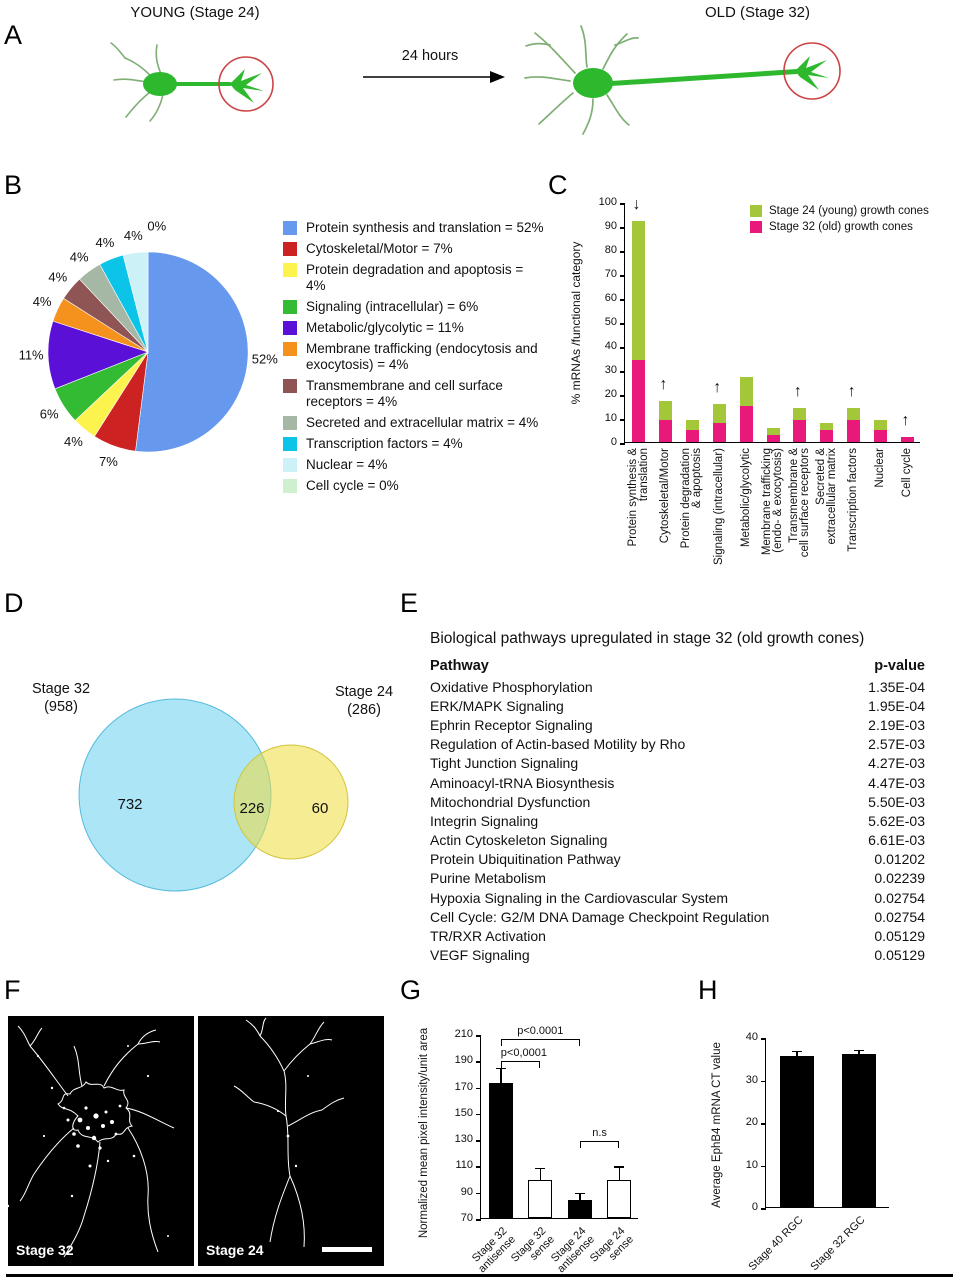 The height and width of the screenshot is (1280, 953). Describe the element at coordinates (414, 465) in the screenshot. I see `pie-legend-item: Nuclear = 4%` at that location.